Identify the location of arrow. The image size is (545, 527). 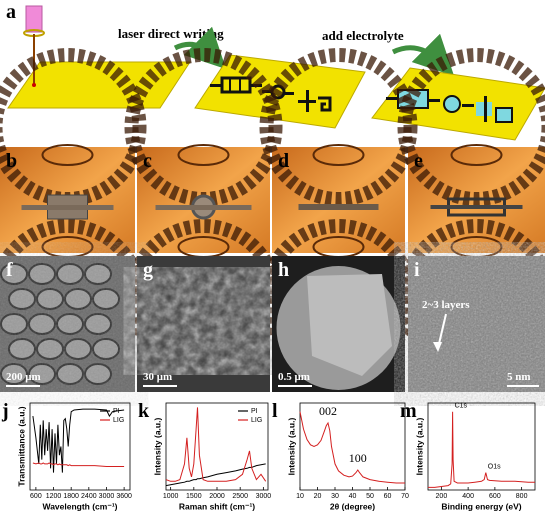
(423, 55).